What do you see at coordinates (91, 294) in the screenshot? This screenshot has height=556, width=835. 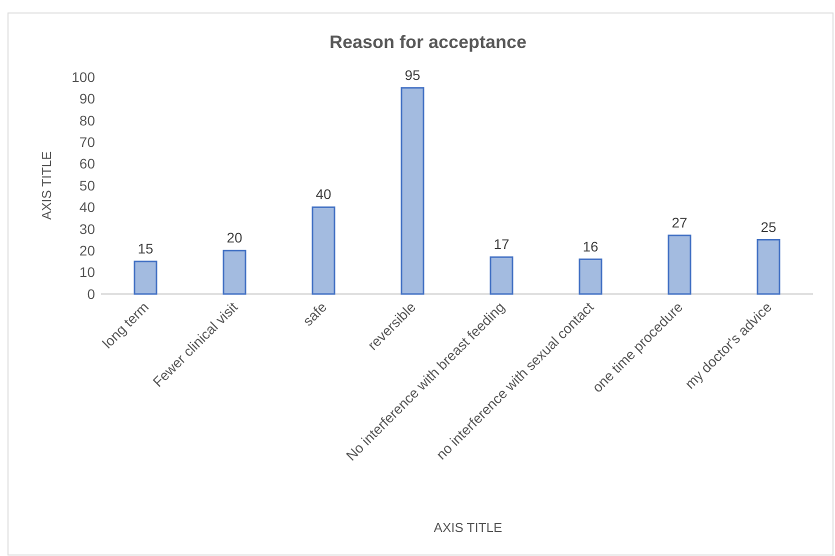 I see `y-tick-label: 0` at bounding box center [91, 294].